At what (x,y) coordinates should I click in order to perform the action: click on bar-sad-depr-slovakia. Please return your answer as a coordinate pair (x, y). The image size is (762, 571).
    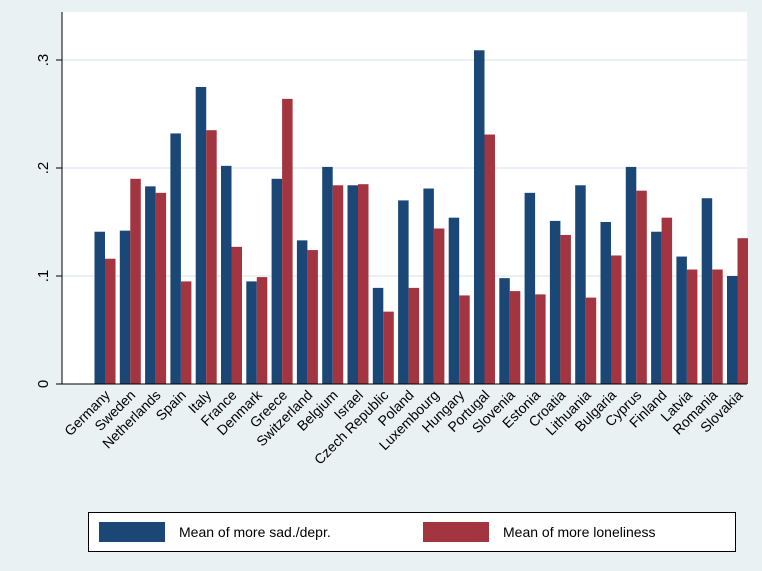
    Looking at the image, I should click on (732, 330).